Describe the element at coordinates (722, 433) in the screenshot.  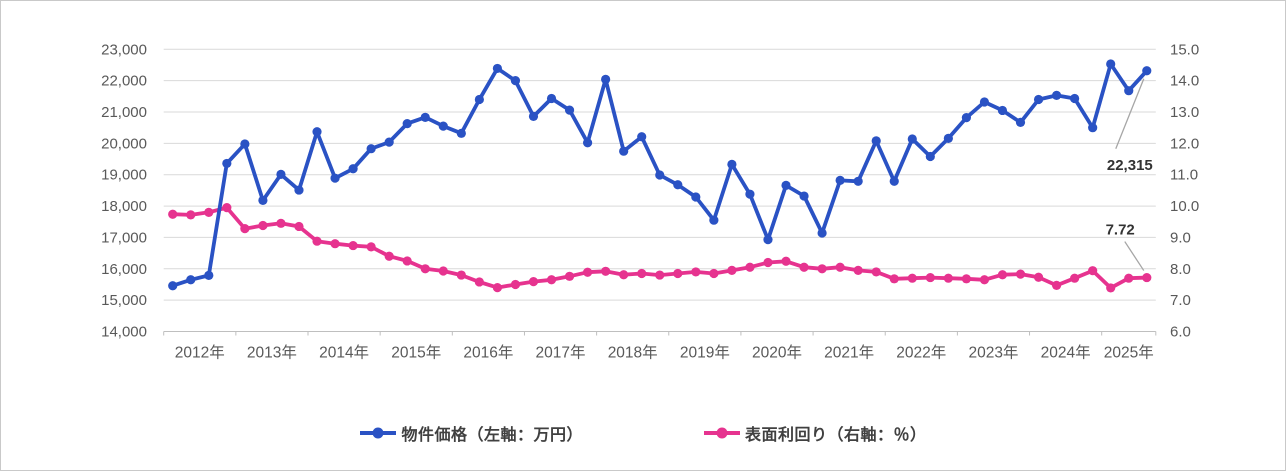
I see `yield-series-marker-icon` at that location.